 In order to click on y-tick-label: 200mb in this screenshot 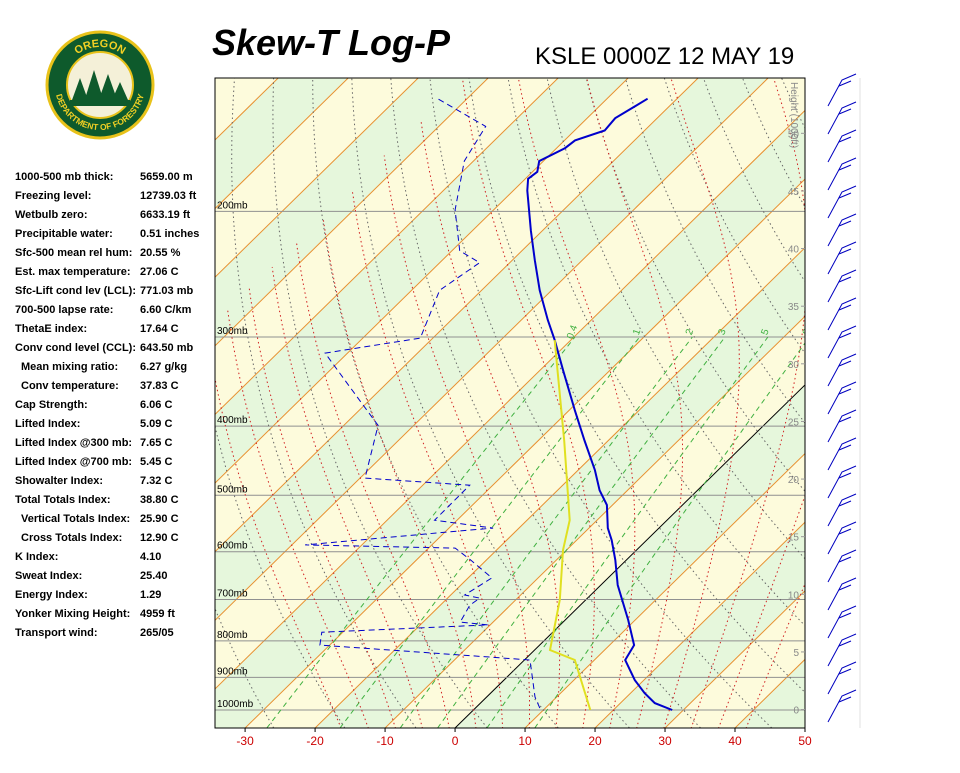, I will do `click(232, 205)`.